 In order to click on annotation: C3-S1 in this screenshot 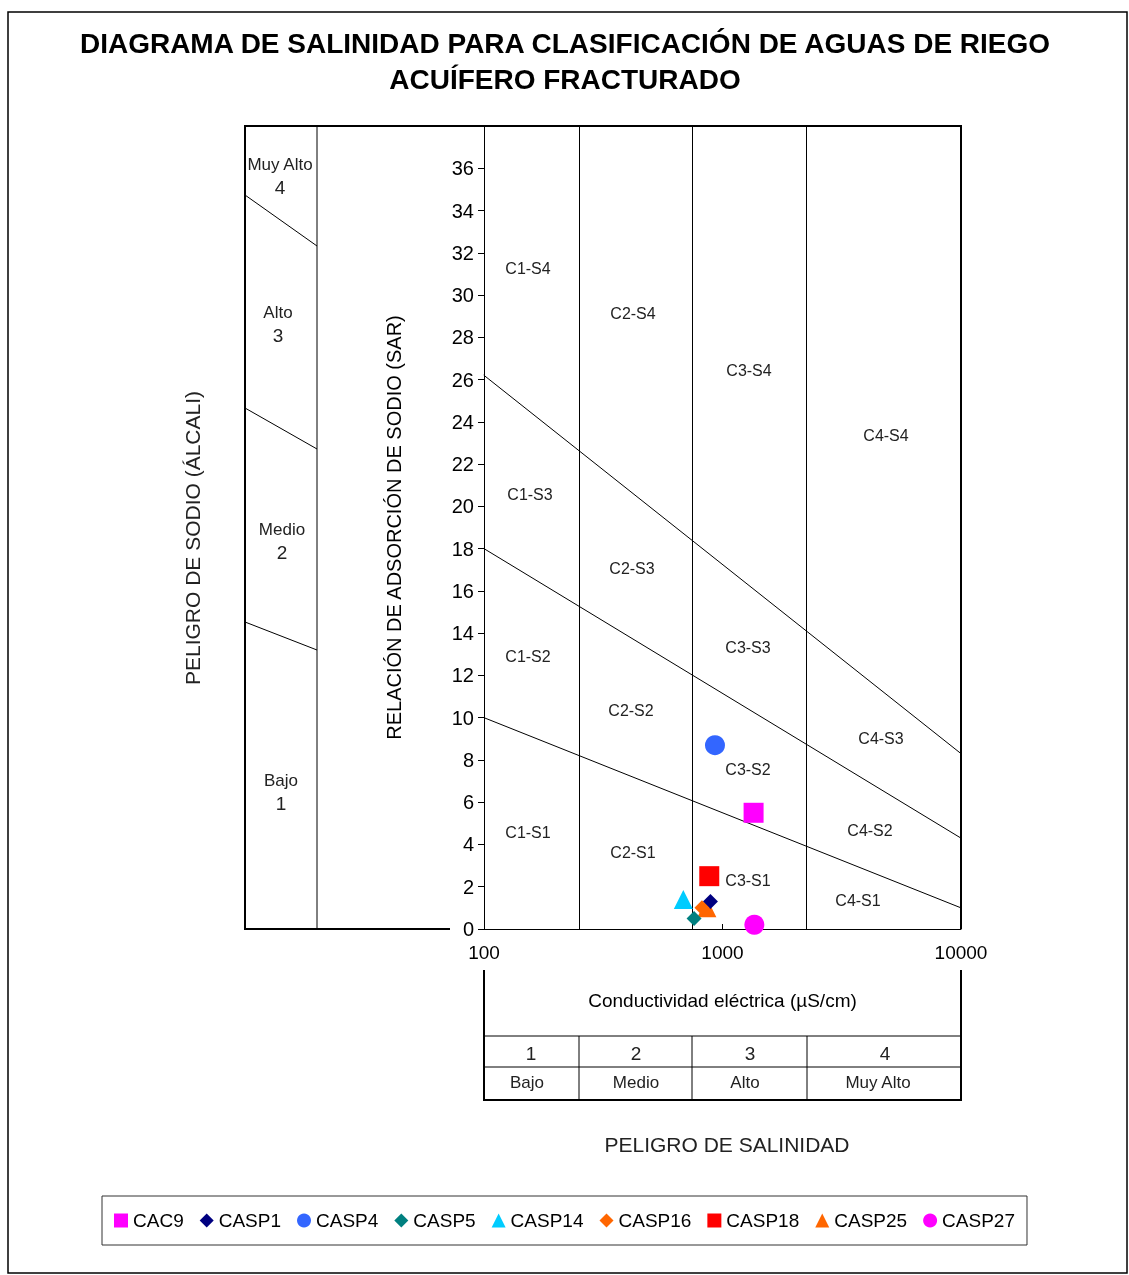, I will do `click(748, 881)`.